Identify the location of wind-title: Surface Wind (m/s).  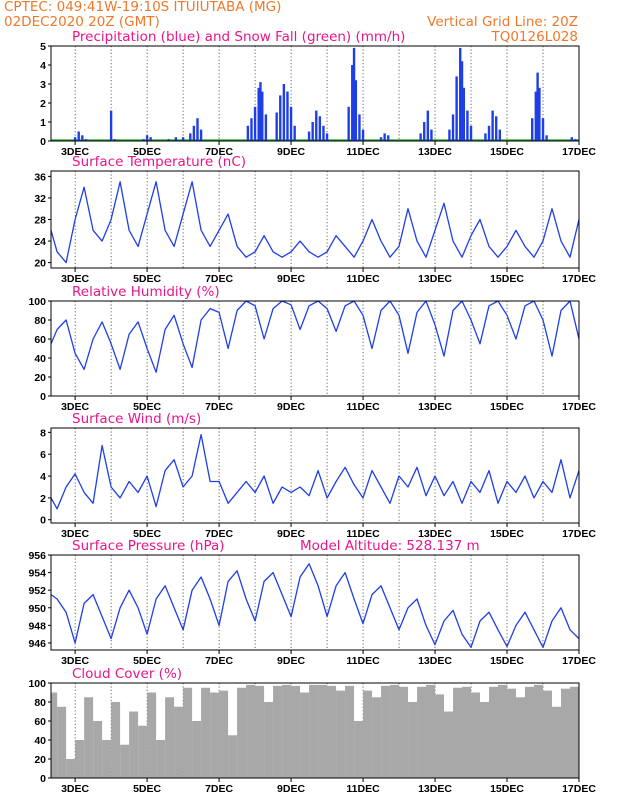
(136, 419).